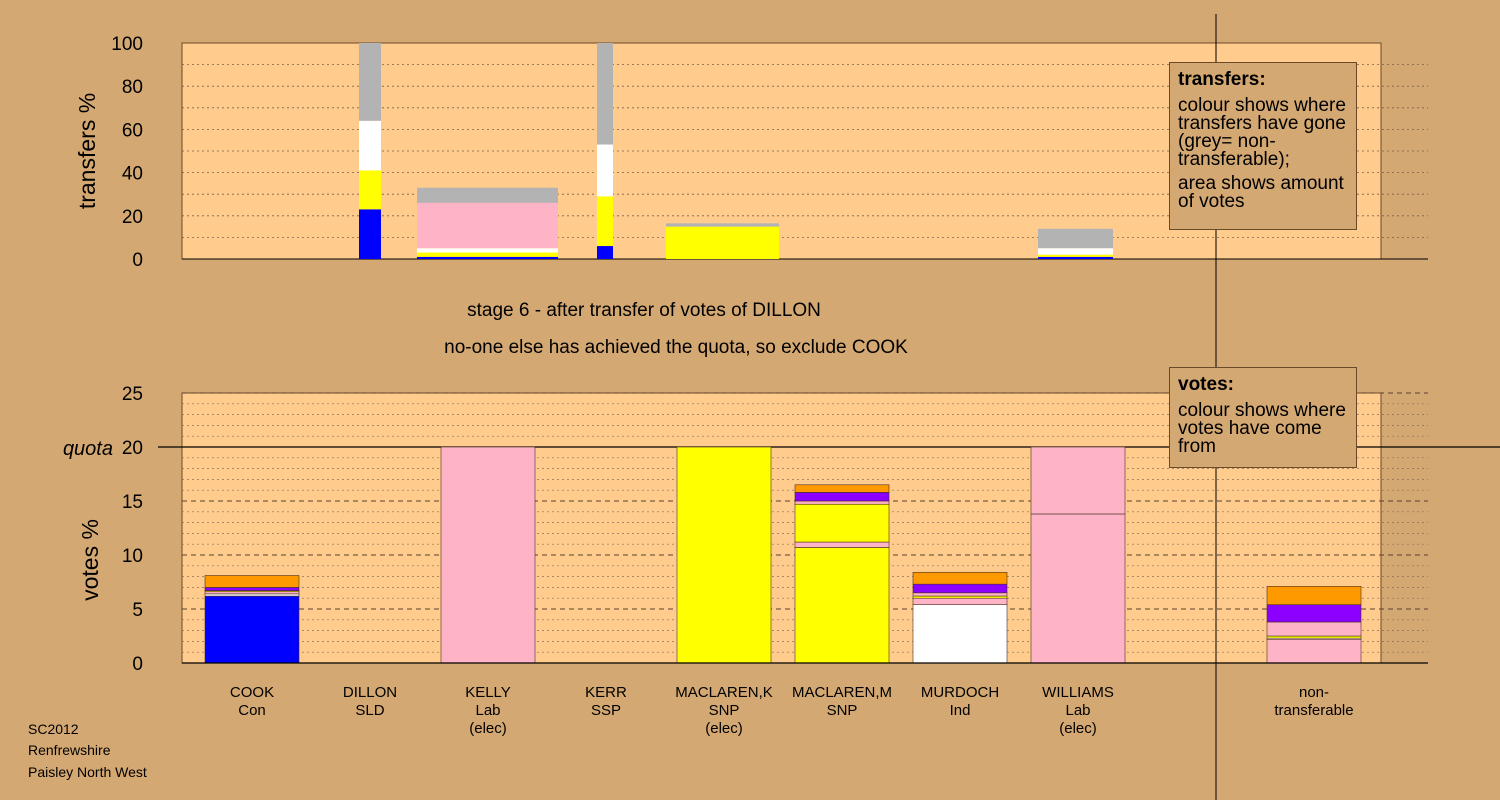 The width and height of the screenshot is (1500, 800). What do you see at coordinates (488, 692) in the screenshot?
I see `candidate-label-line: KELLY` at bounding box center [488, 692].